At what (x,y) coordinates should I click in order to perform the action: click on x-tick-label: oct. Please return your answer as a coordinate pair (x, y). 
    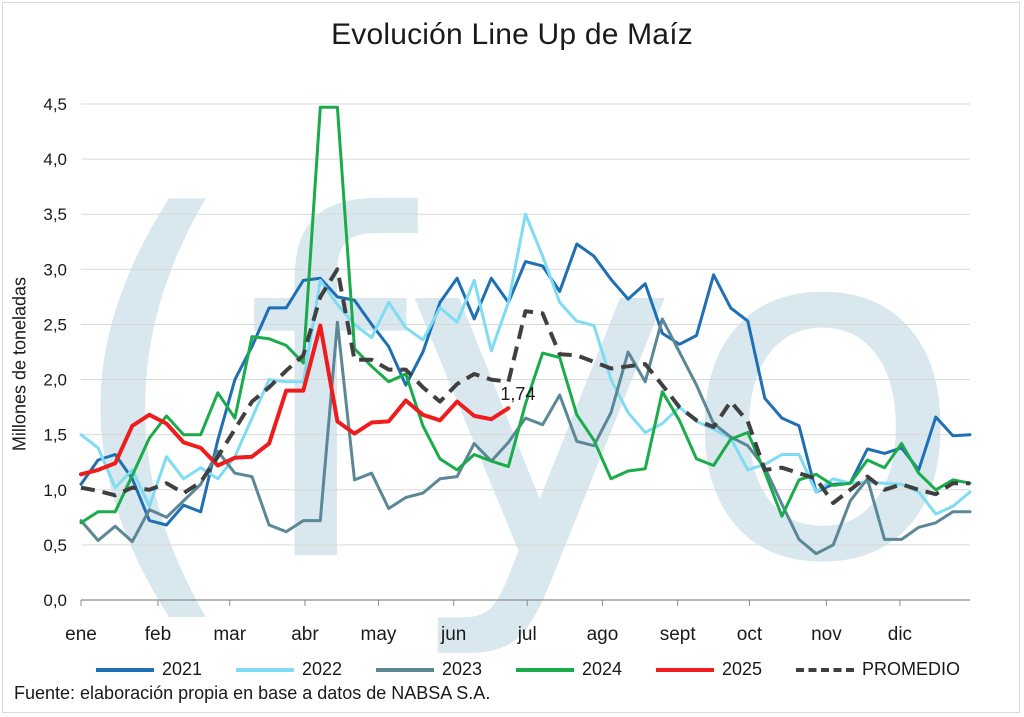
    Looking at the image, I should click on (750, 634).